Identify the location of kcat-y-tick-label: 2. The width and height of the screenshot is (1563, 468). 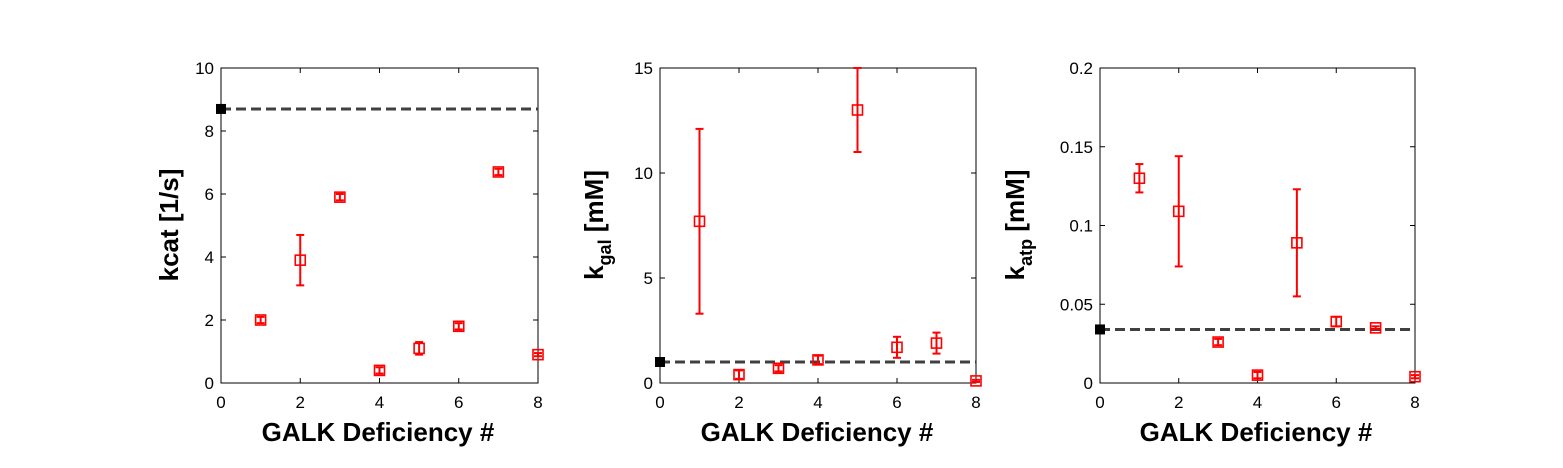
(209, 320).